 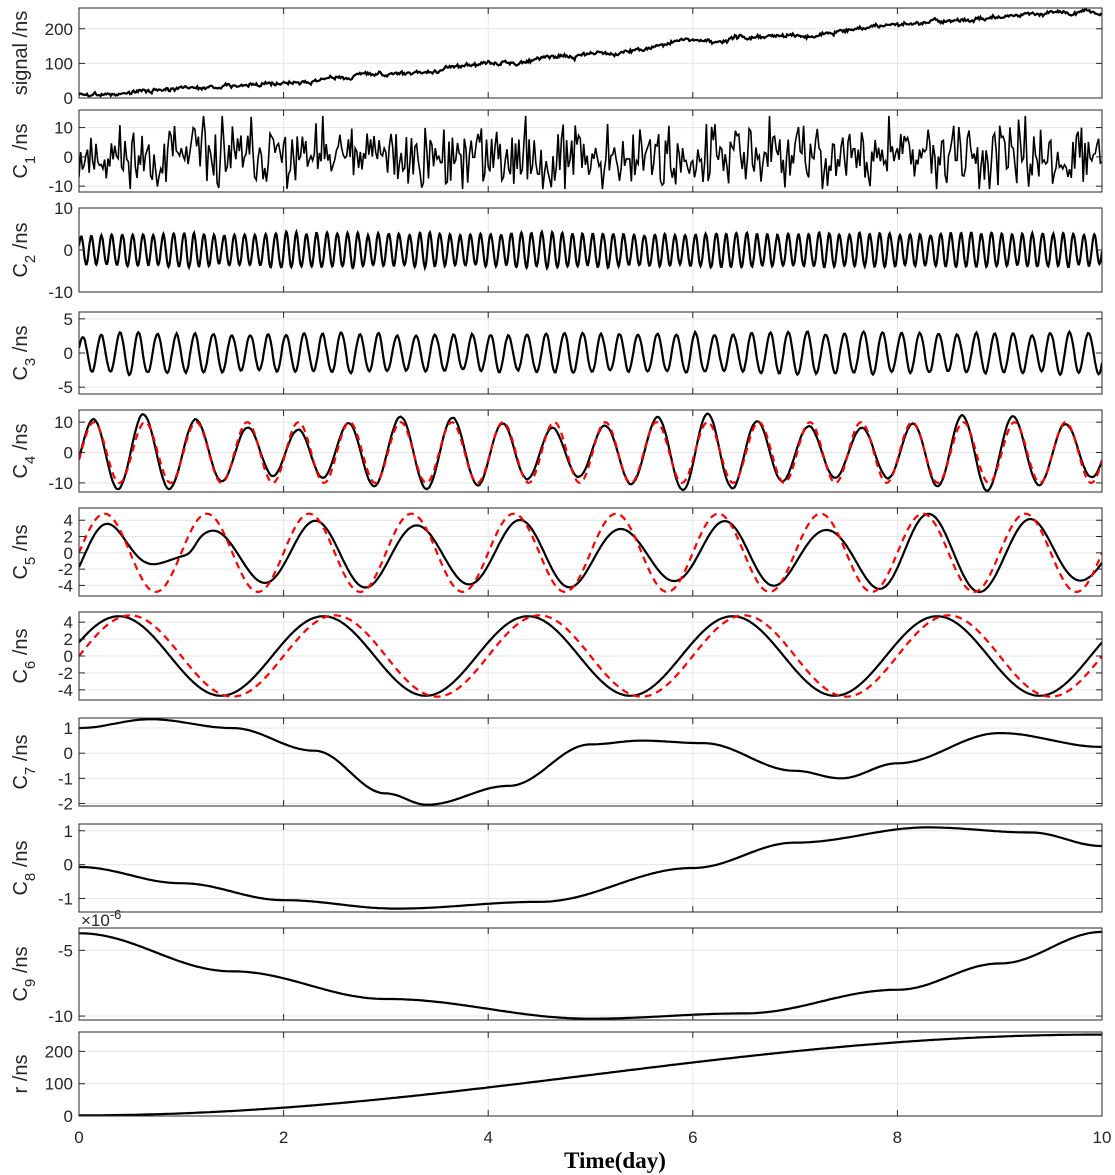 What do you see at coordinates (487, 1137) in the screenshot?
I see `x-tick-label: 4` at bounding box center [487, 1137].